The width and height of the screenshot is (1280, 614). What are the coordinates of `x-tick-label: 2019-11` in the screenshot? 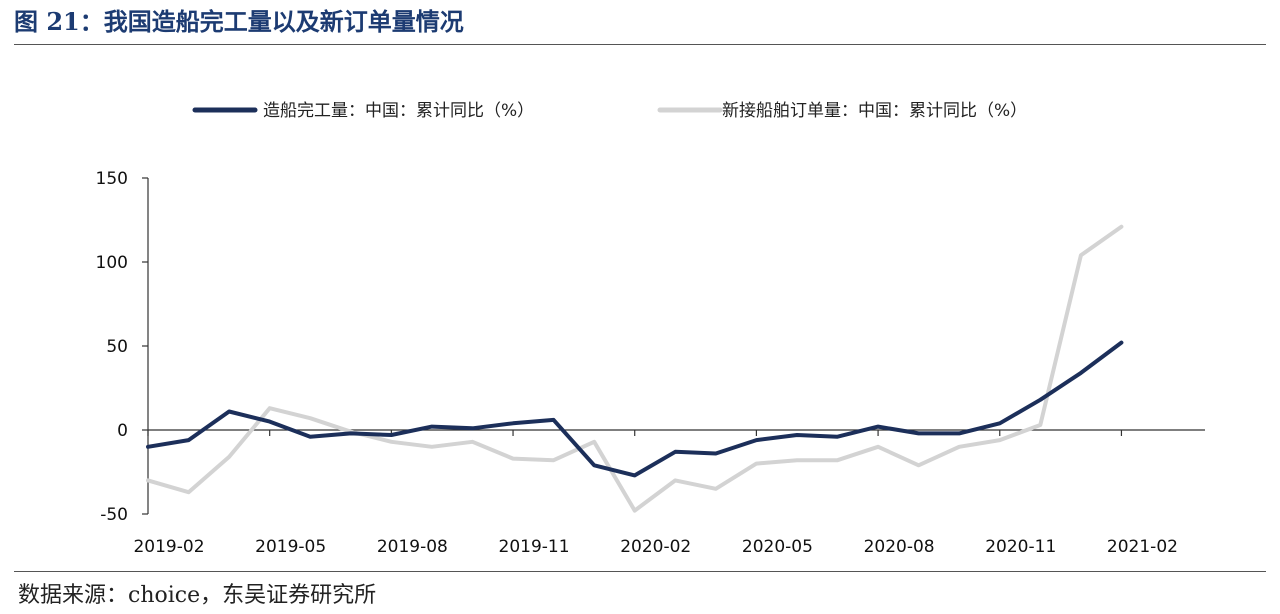 It's located at (534, 547).